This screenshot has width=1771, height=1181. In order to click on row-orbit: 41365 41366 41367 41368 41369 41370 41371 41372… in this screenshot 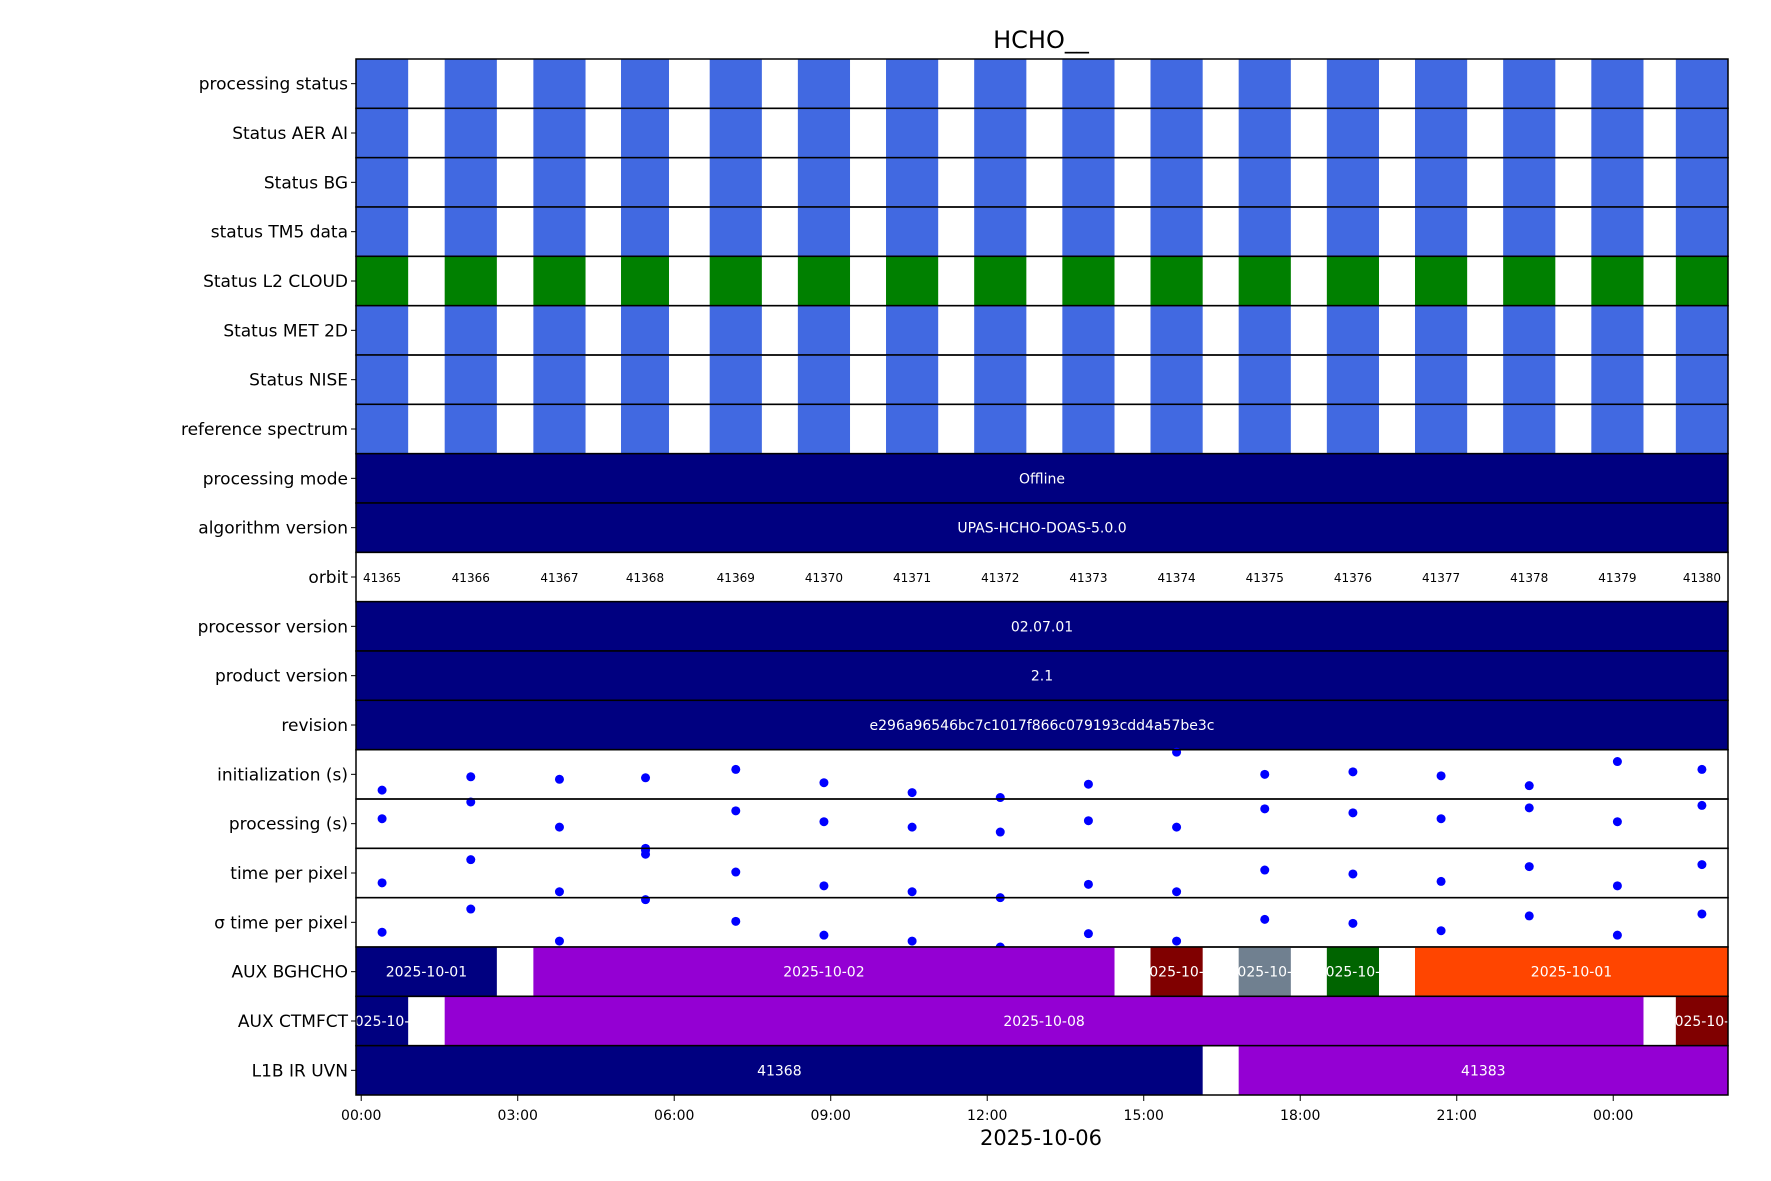, I will do `click(1018, 577)`.